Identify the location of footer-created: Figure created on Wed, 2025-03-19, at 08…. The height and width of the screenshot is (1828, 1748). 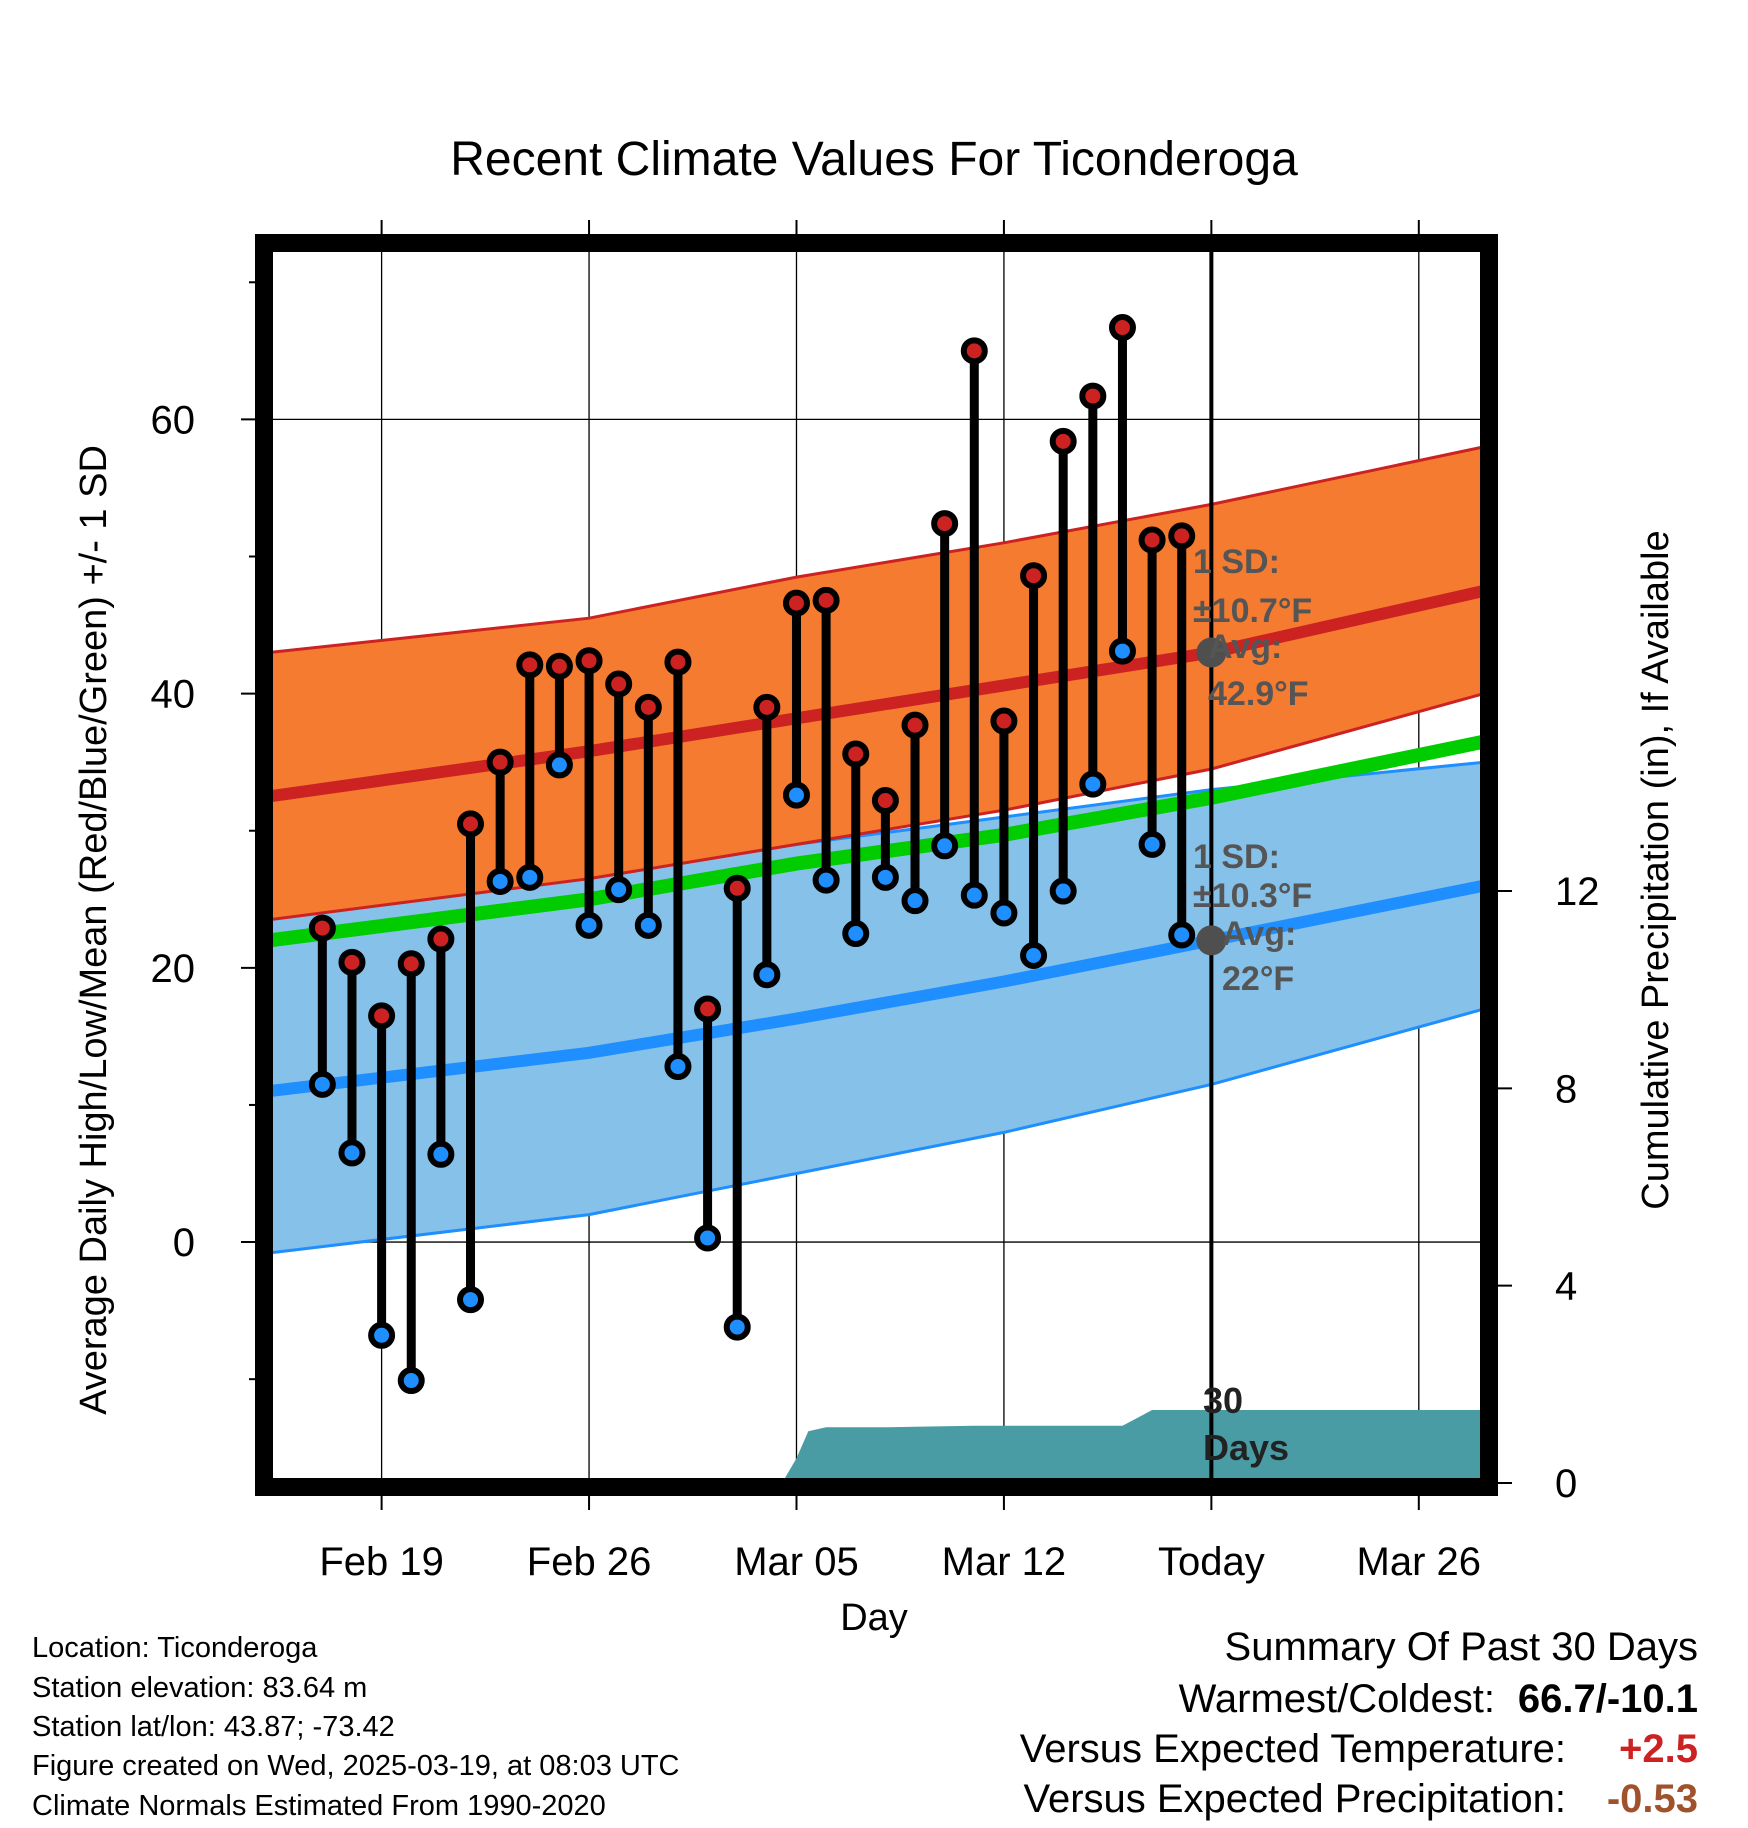
(356, 1766).